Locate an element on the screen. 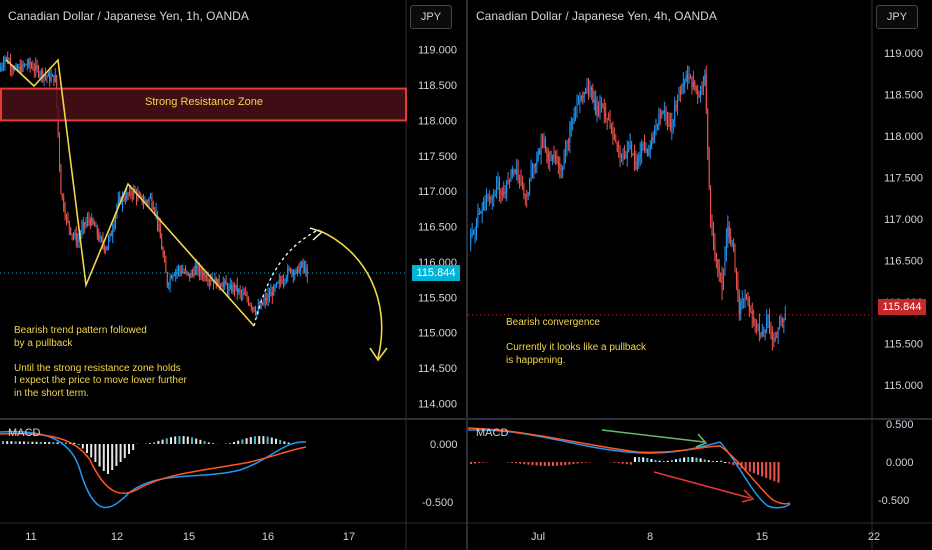 The height and width of the screenshot is (550, 932). pullback-projection is located at coordinates (286, 278).